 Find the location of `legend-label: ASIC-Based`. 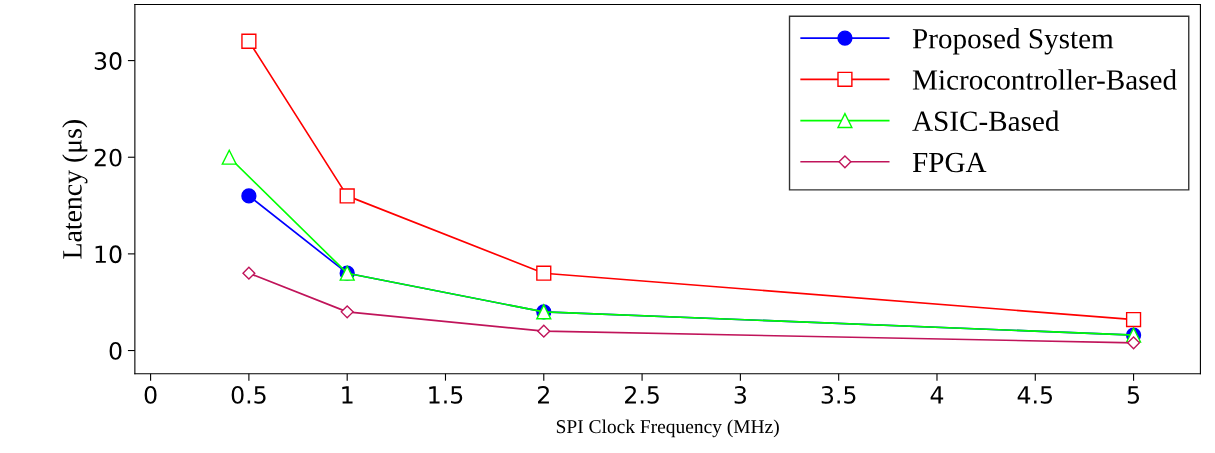

legend-label: ASIC-Based is located at coordinates (986, 121).